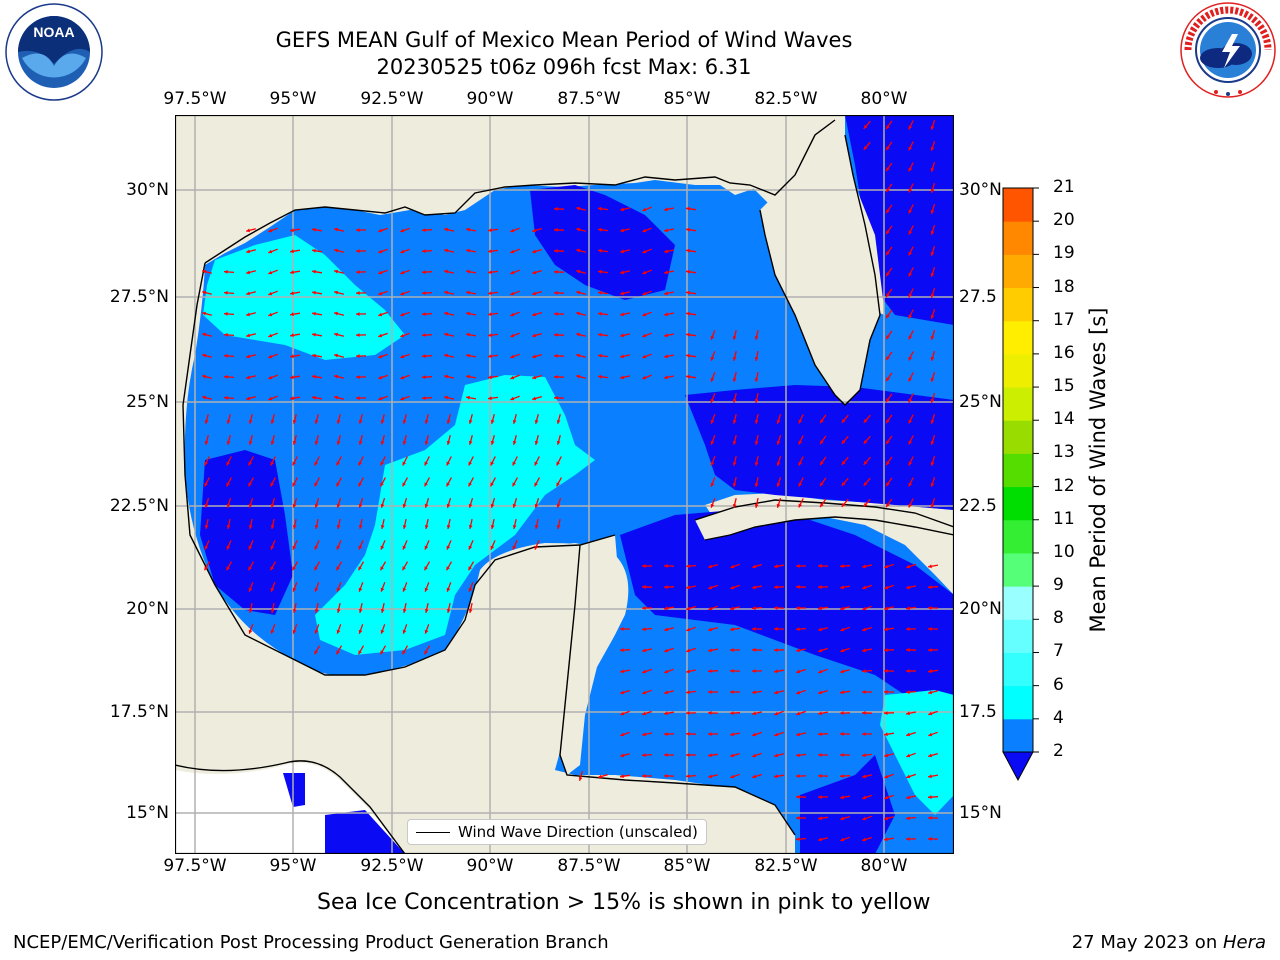  What do you see at coordinates (1058, 684) in the screenshot?
I see `colorbar-tick-label: 6` at bounding box center [1058, 684].